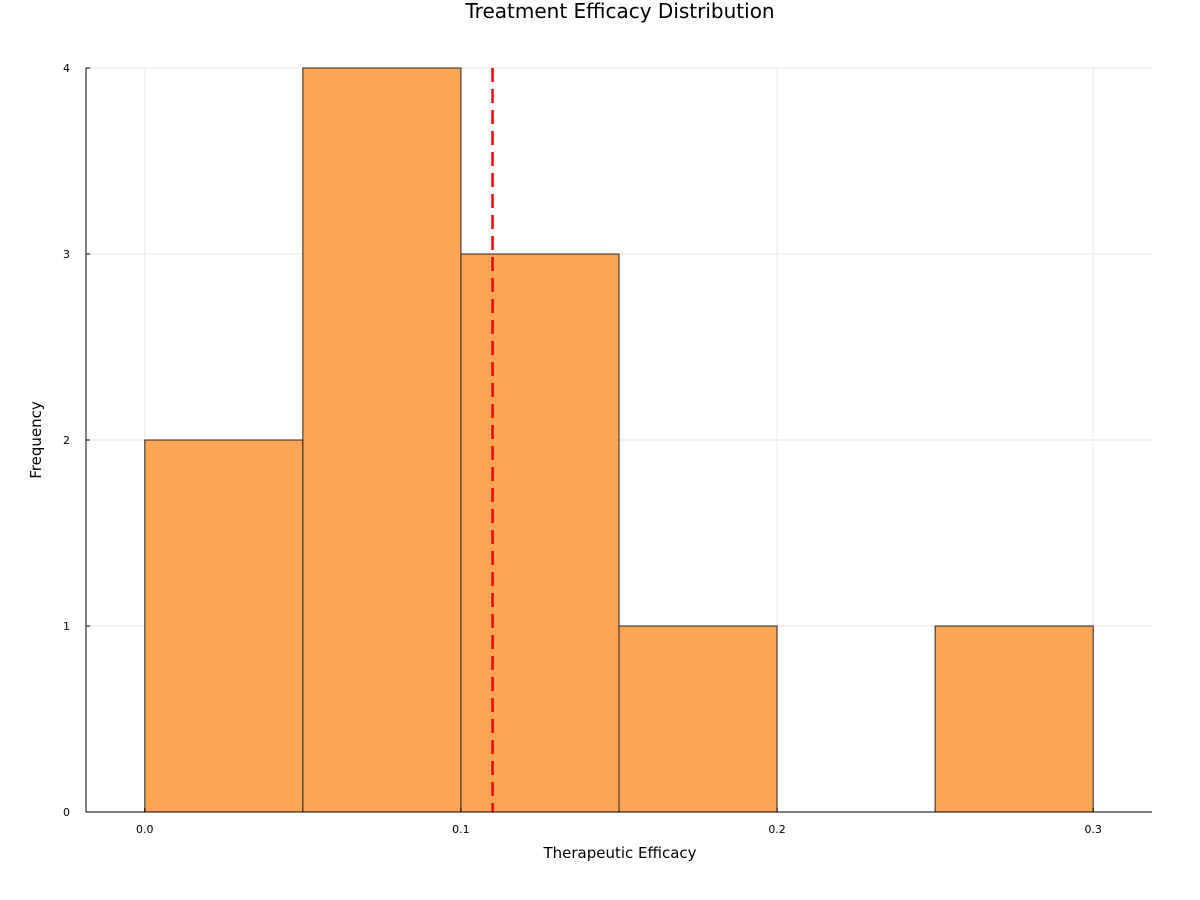 The height and width of the screenshot is (900, 1200). I want to click on x-axis-label: Therapeutic Efficacy, so click(619, 853).